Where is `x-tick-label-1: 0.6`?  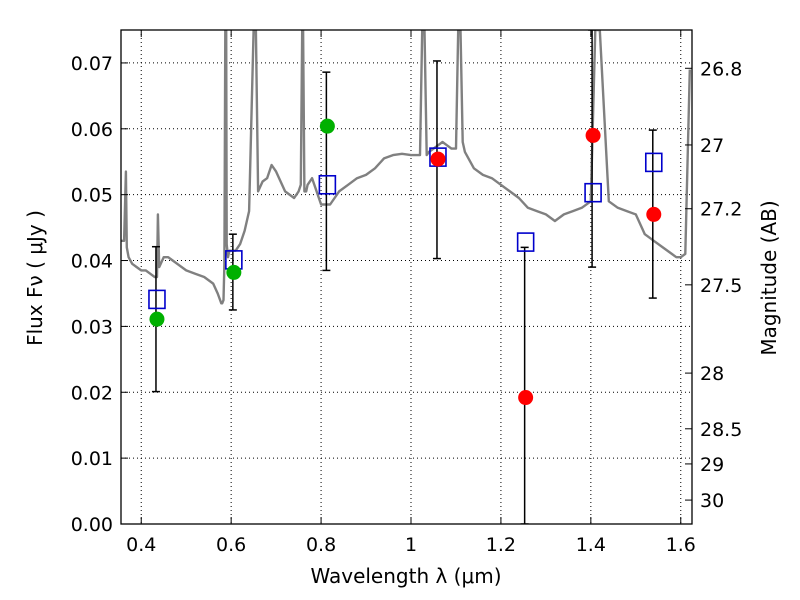 x-tick-label-1: 0.6 is located at coordinates (231, 545).